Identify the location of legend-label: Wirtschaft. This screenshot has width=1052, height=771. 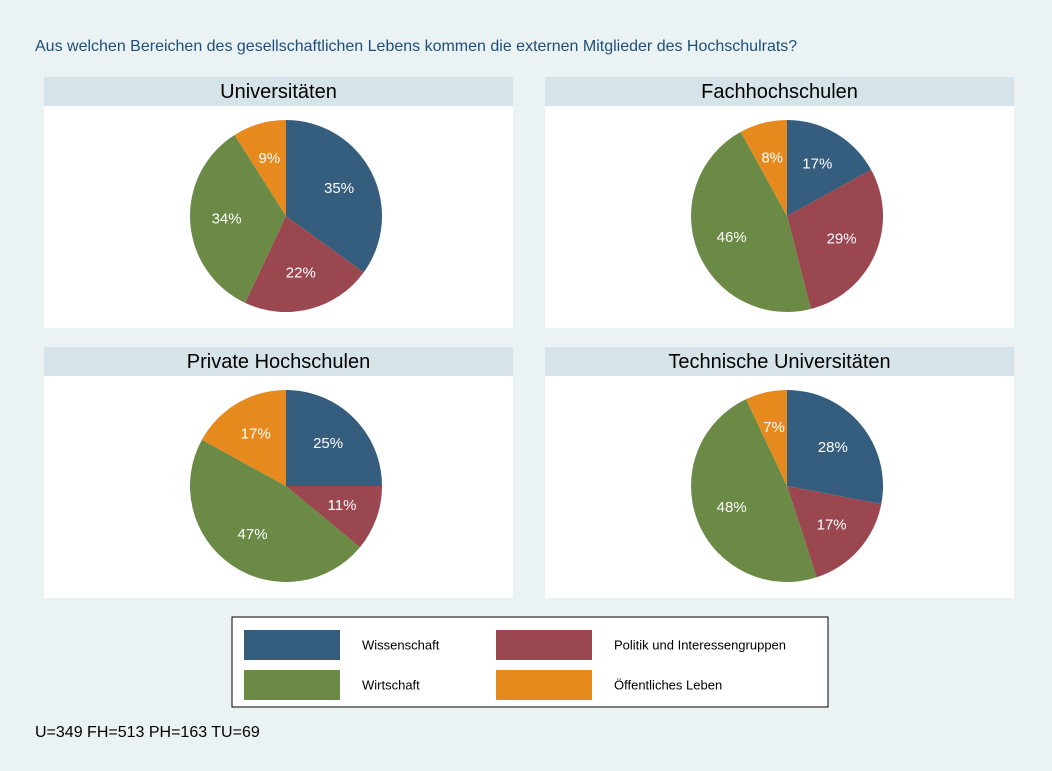
(391, 684).